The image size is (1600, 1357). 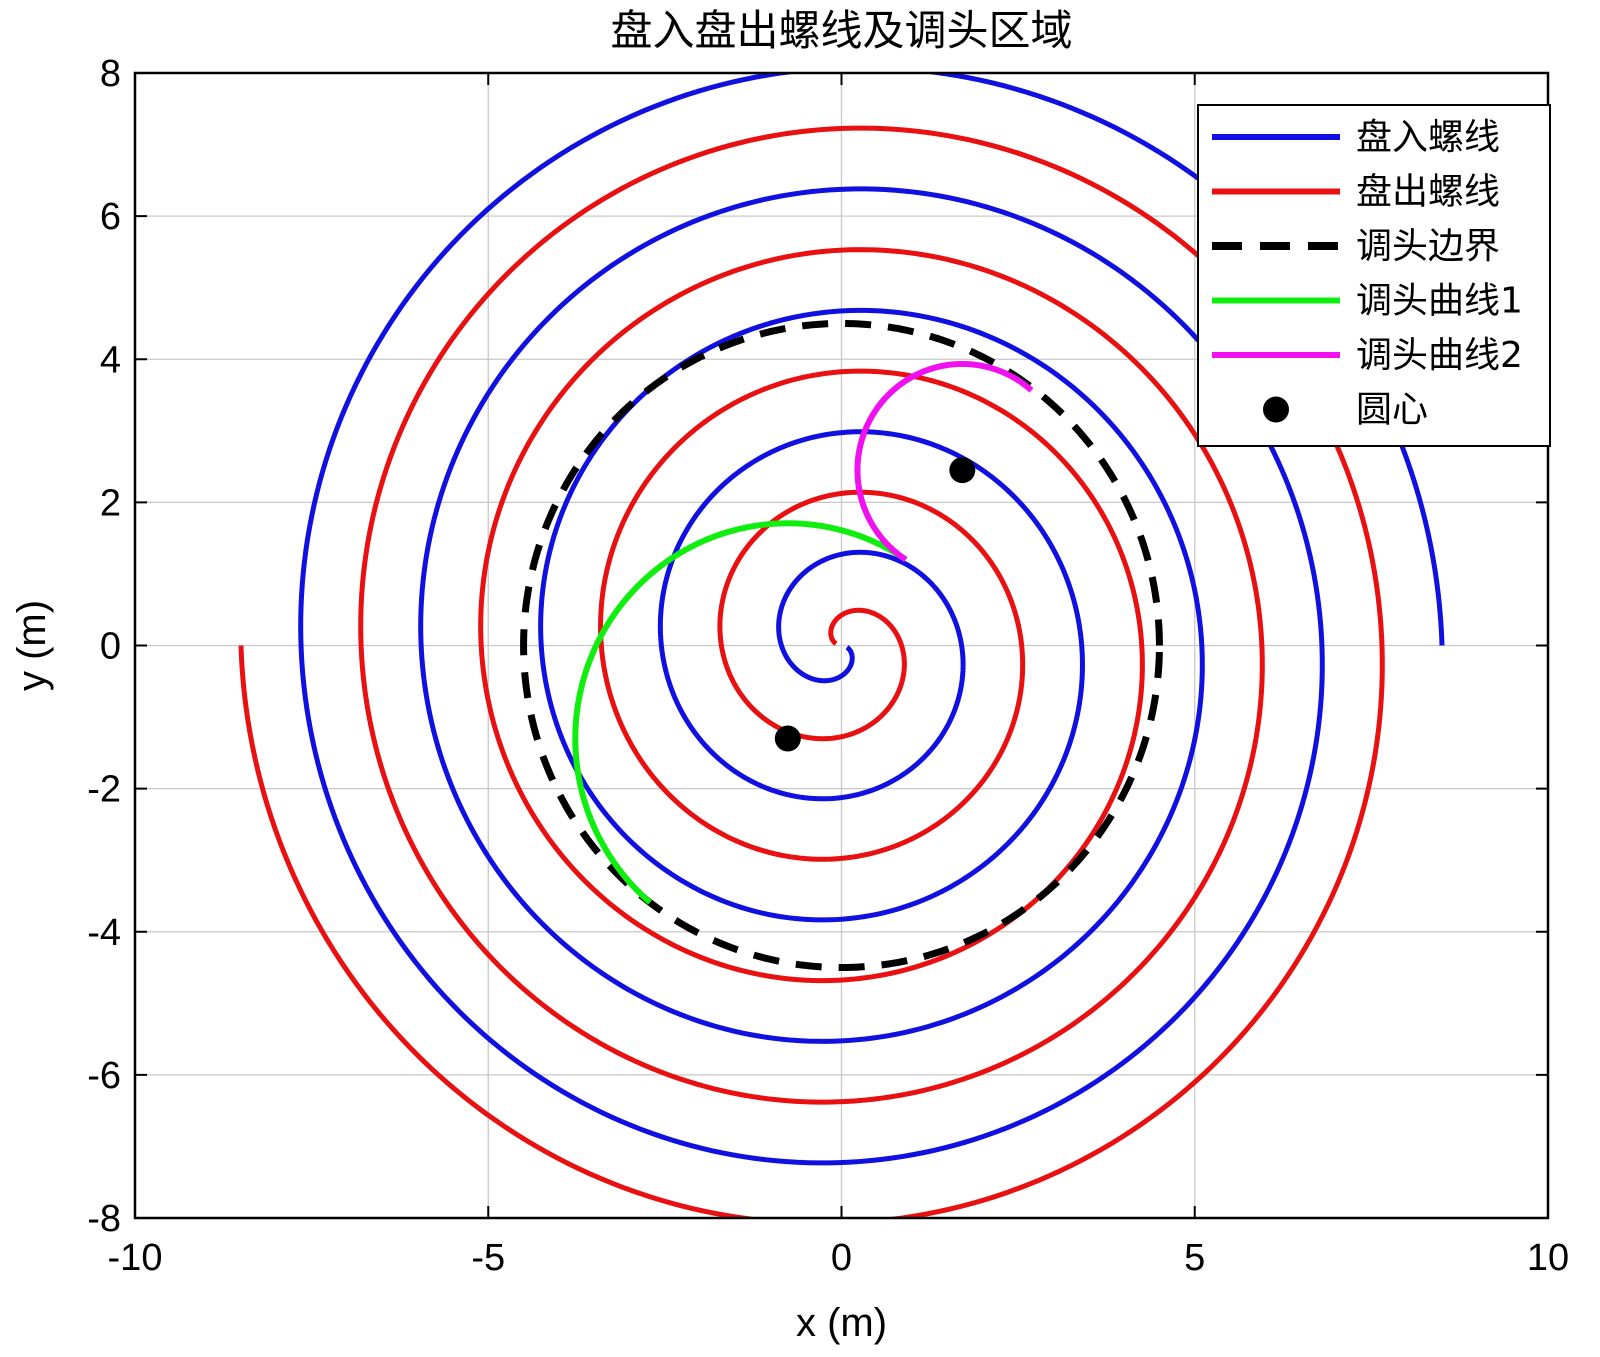 I want to click on y-tick-label: -6, so click(x=104, y=1076).